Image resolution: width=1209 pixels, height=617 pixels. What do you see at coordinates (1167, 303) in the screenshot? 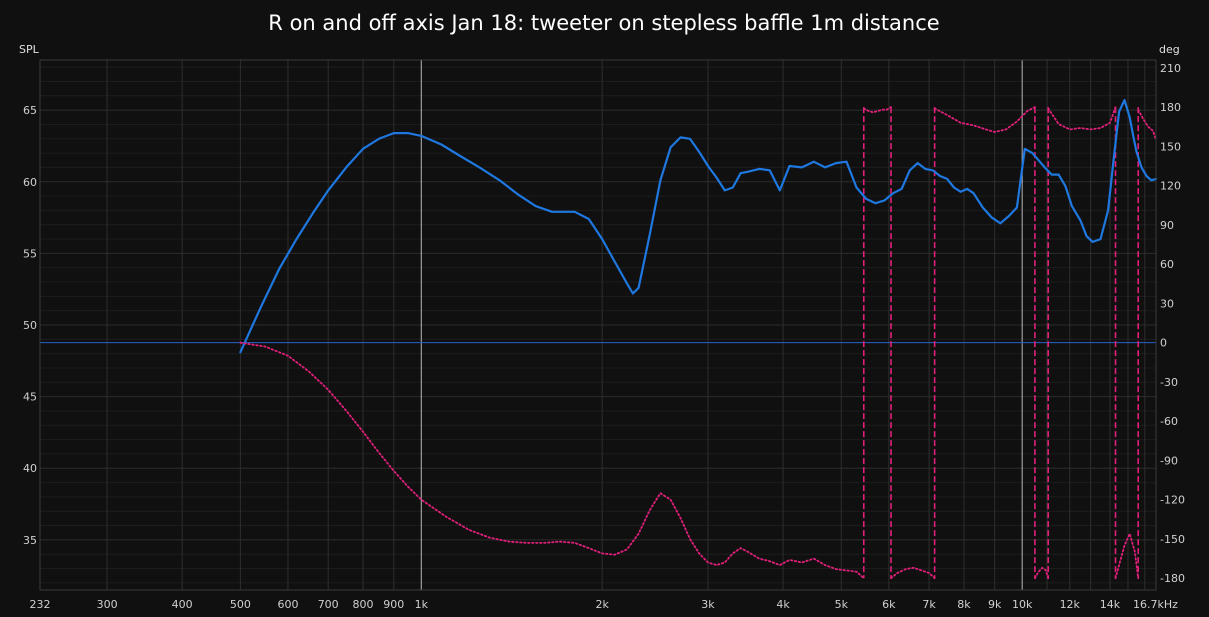
I see `y-right-tick-label: 30` at bounding box center [1167, 303].